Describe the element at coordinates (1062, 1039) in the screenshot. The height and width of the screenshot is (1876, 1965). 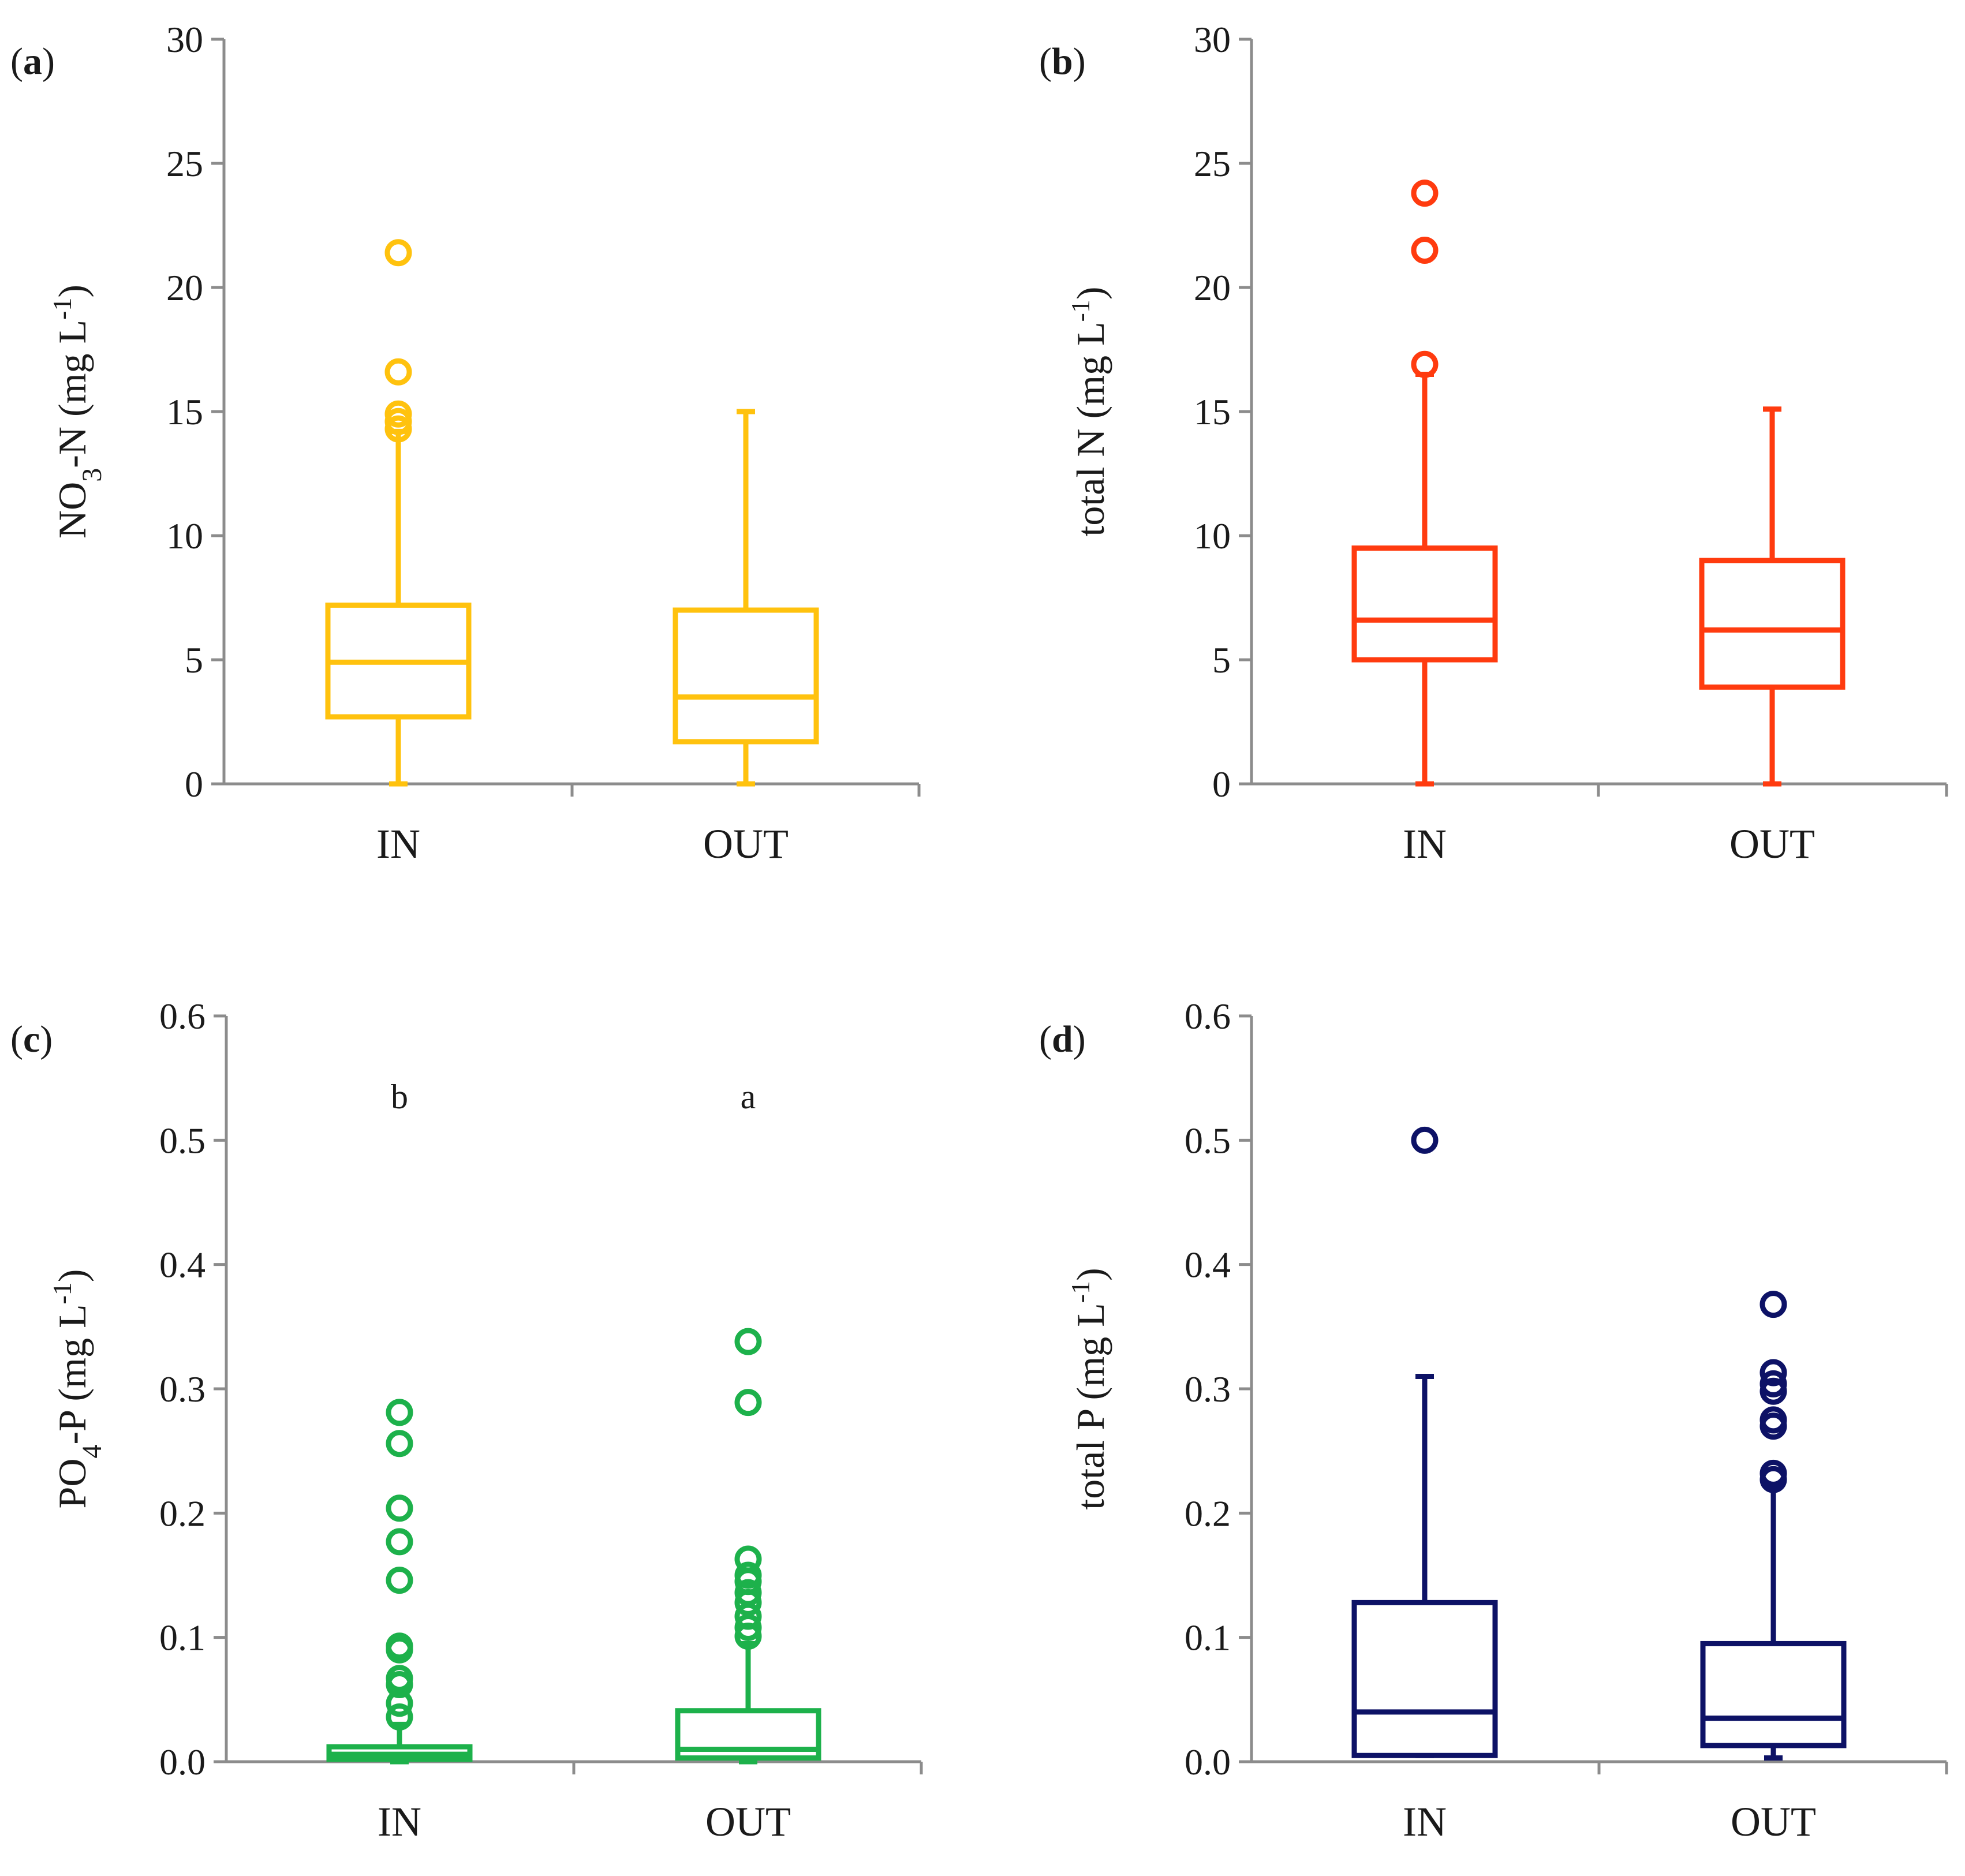
I see `panel-label: (d)` at that location.